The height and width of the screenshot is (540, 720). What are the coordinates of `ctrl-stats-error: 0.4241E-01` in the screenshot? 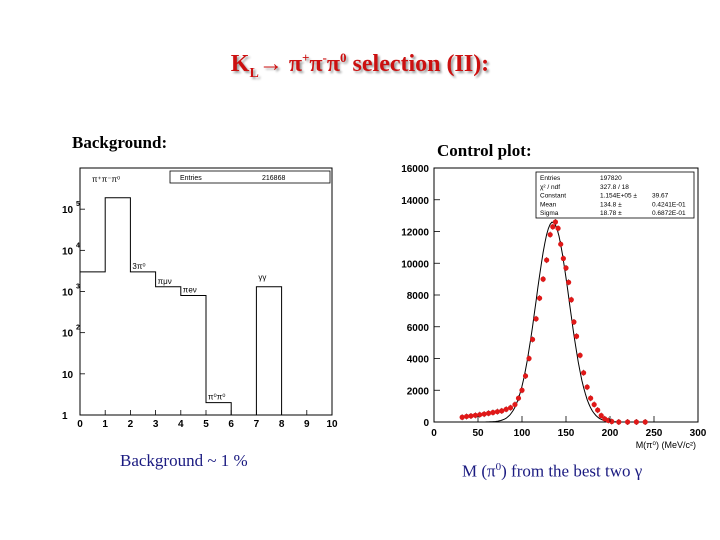 It's located at (669, 204).